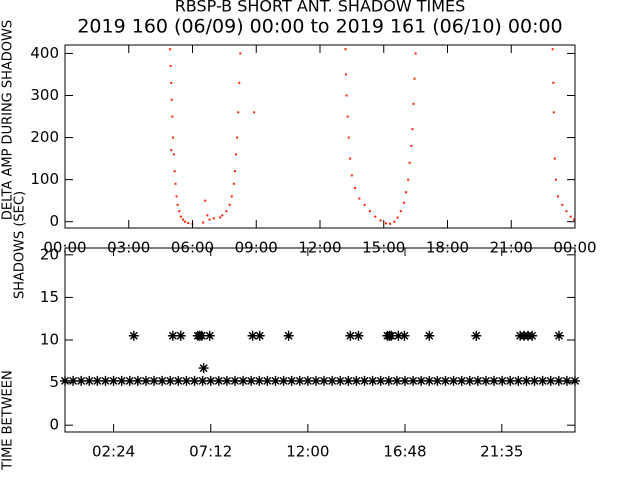 Image resolution: width=640 pixels, height=480 pixels. Describe the element at coordinates (54, 382) in the screenshot. I see `y-tick-label: 5` at that location.